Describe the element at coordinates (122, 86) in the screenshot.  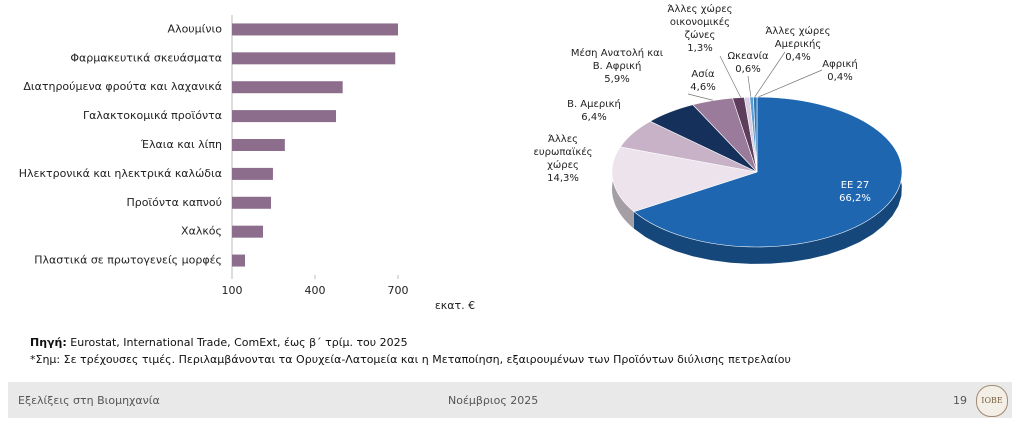
I see `y-tick-label: Διατηρούμενα φρούτα και λαχανικά` at that location.